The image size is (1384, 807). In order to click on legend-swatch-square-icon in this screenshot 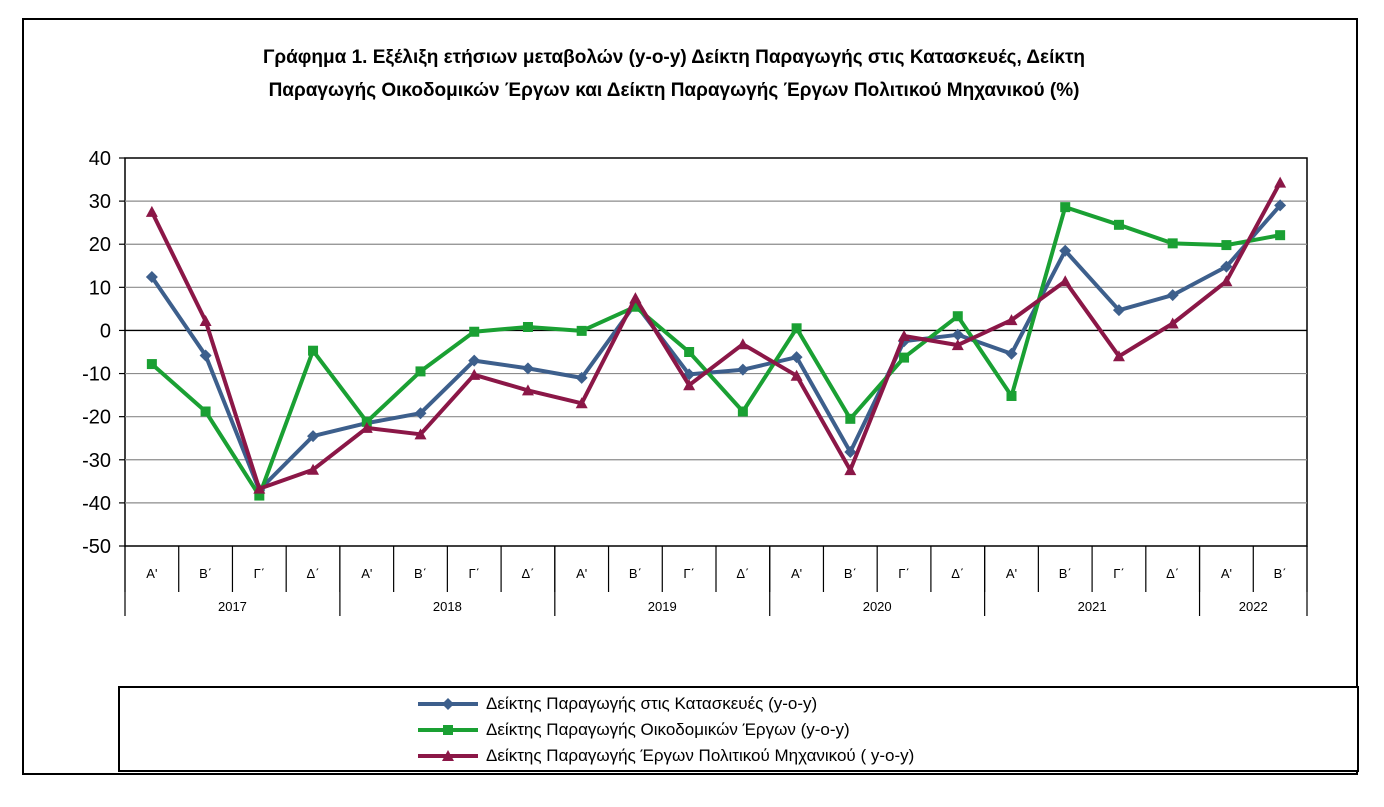, I will do `click(448, 730)`.